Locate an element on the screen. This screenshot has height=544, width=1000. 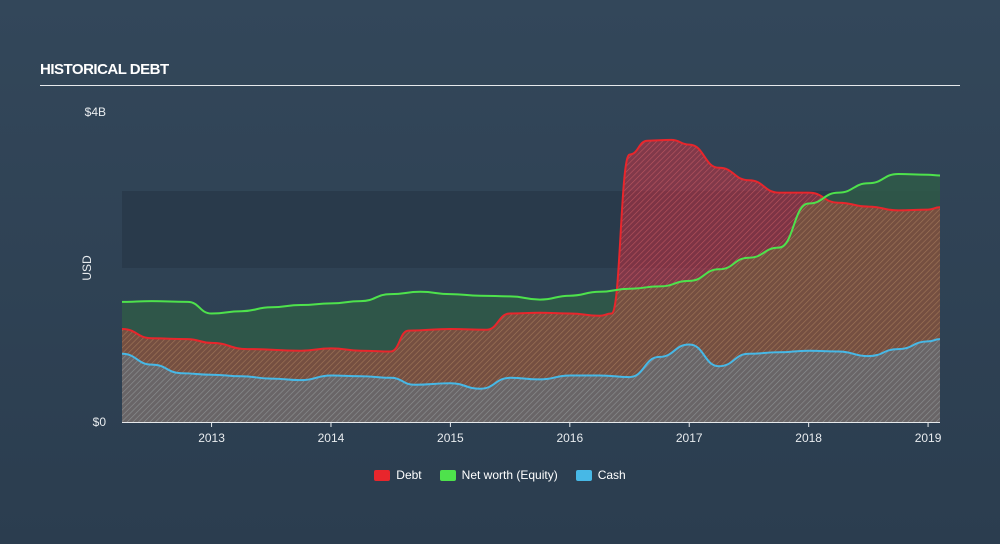
legend-label: Cash is located at coordinates (611, 475).